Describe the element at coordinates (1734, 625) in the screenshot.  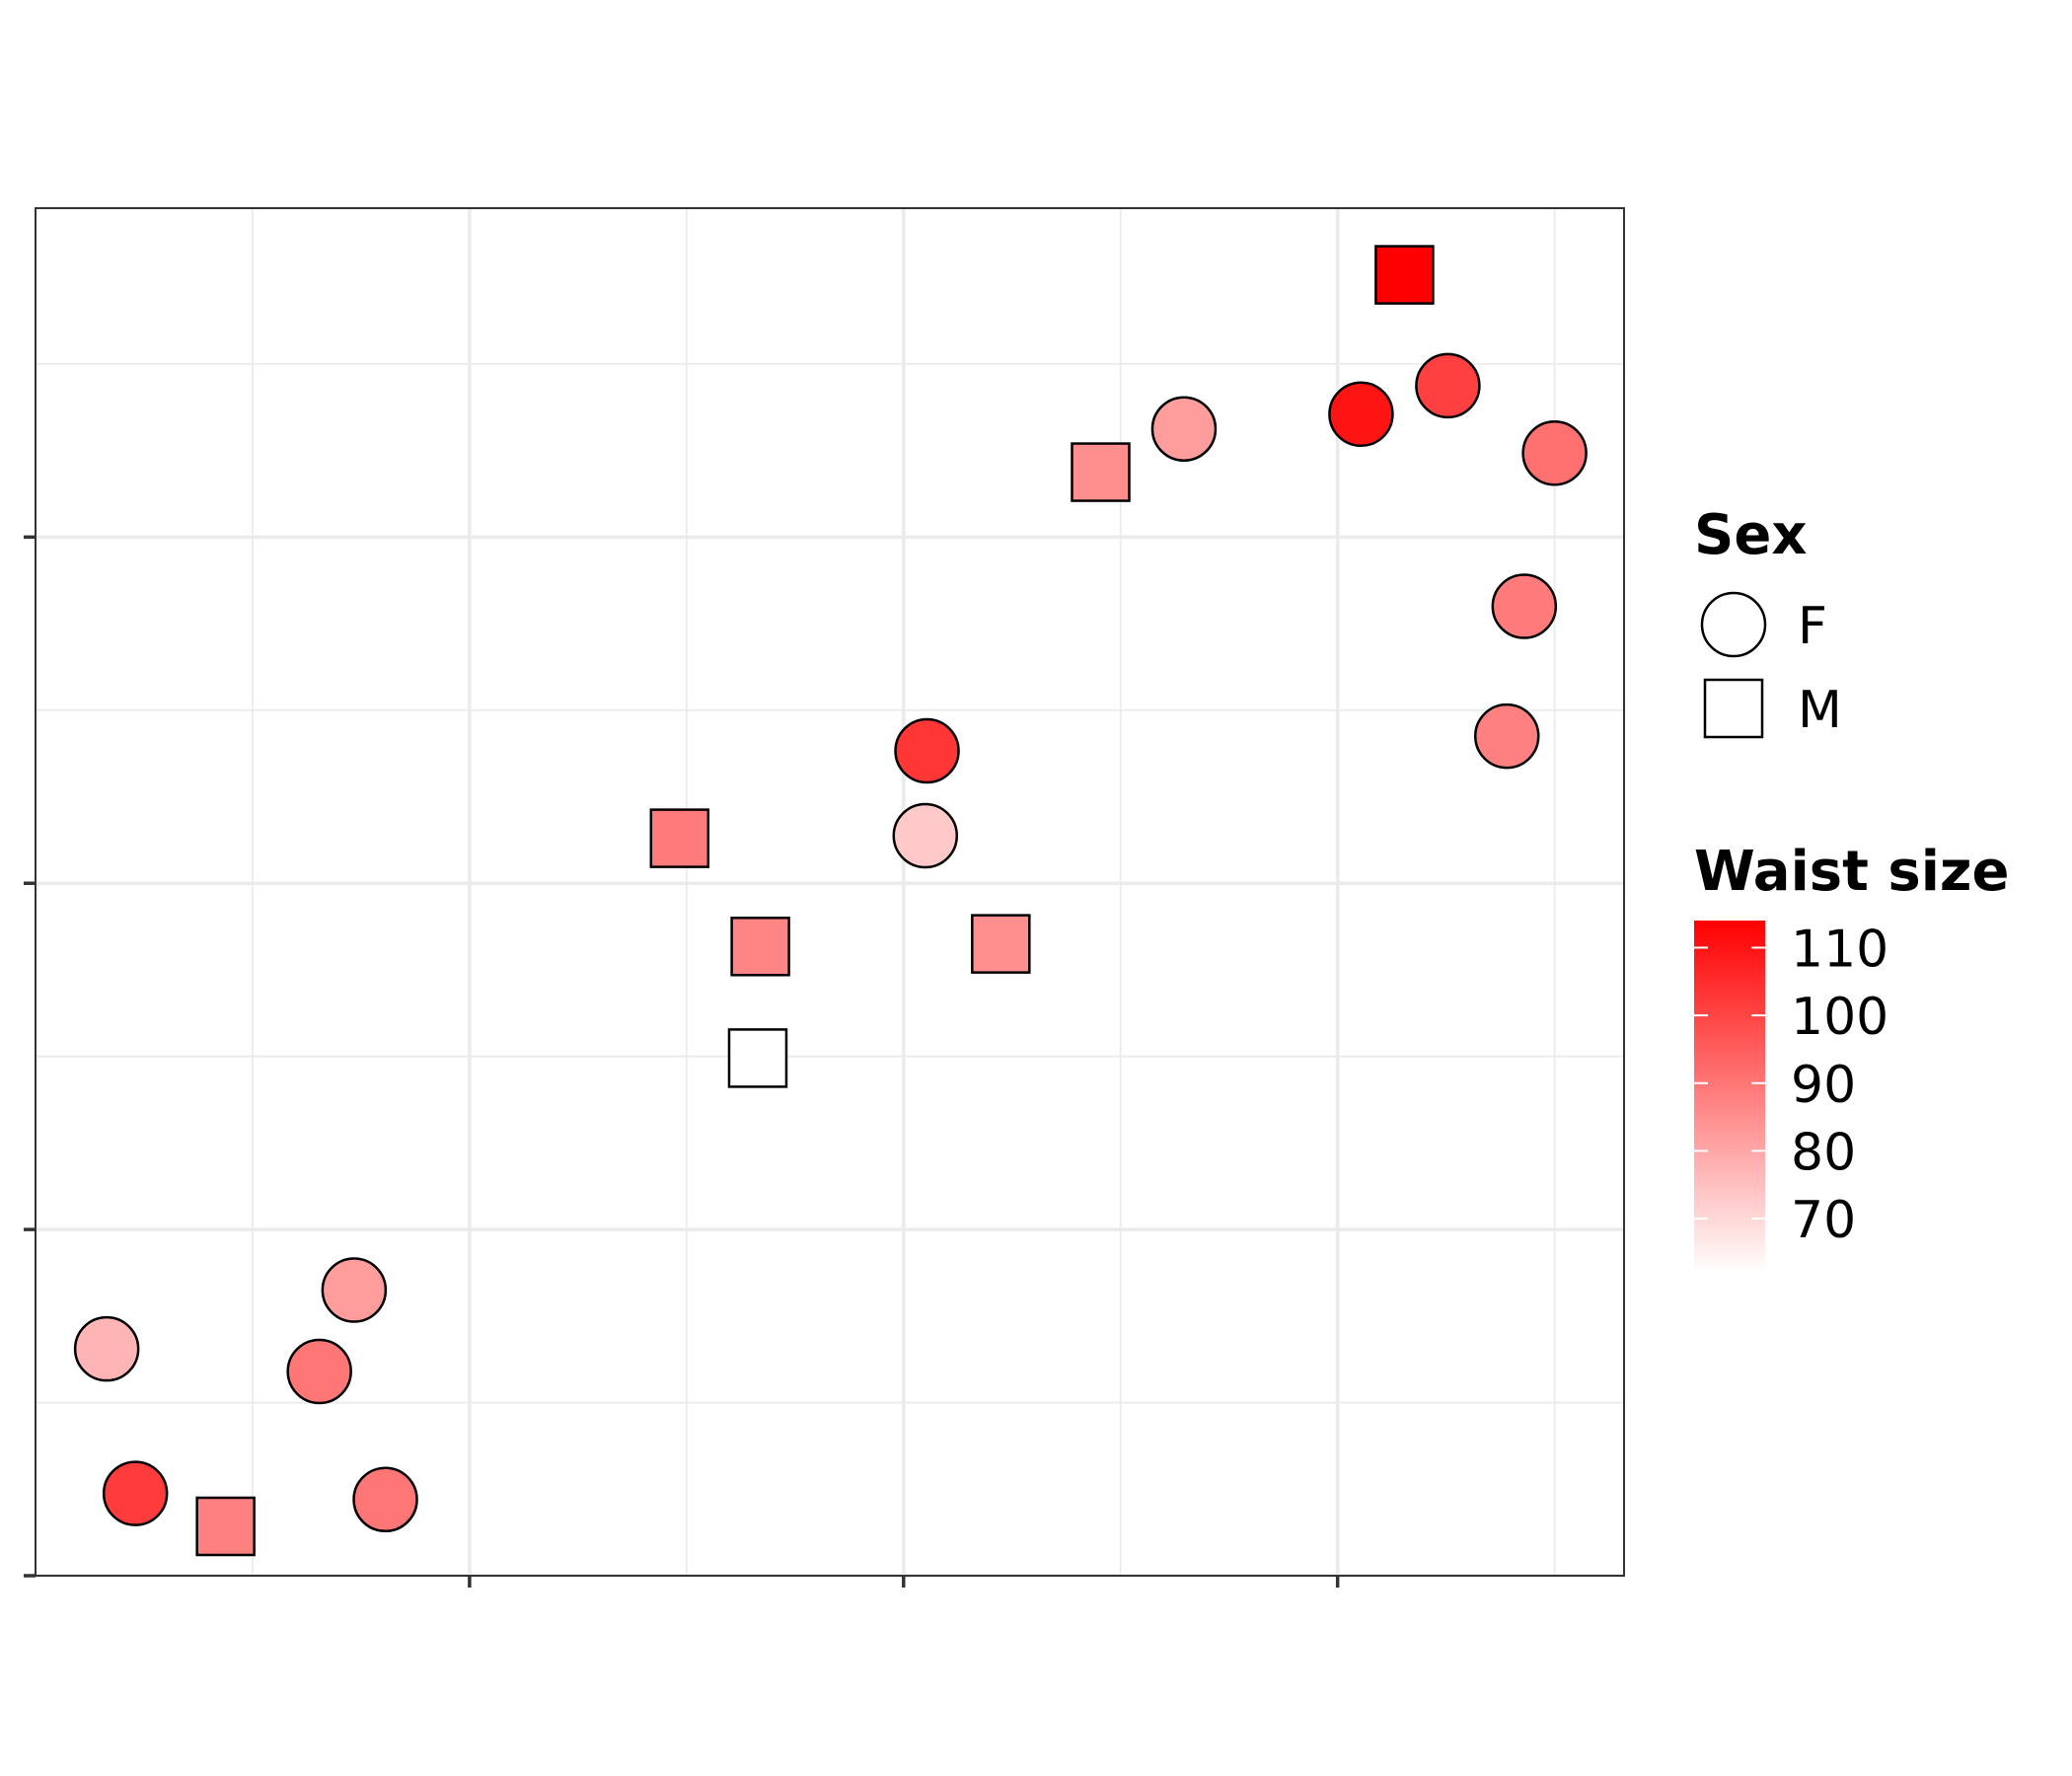
I see `legend-circle-icon` at that location.